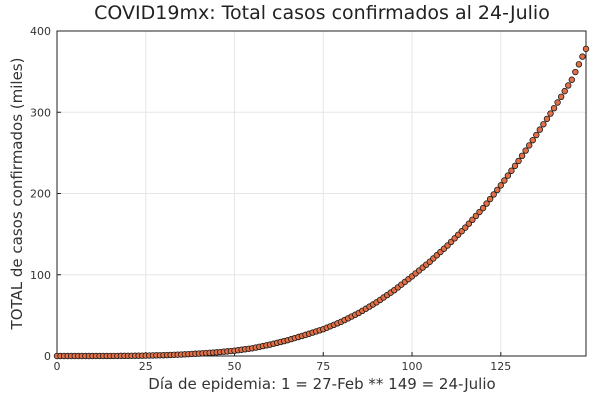 Image resolution: width=600 pixels, height=400 pixels. I want to click on y-tick-label: 300, so click(40, 112).